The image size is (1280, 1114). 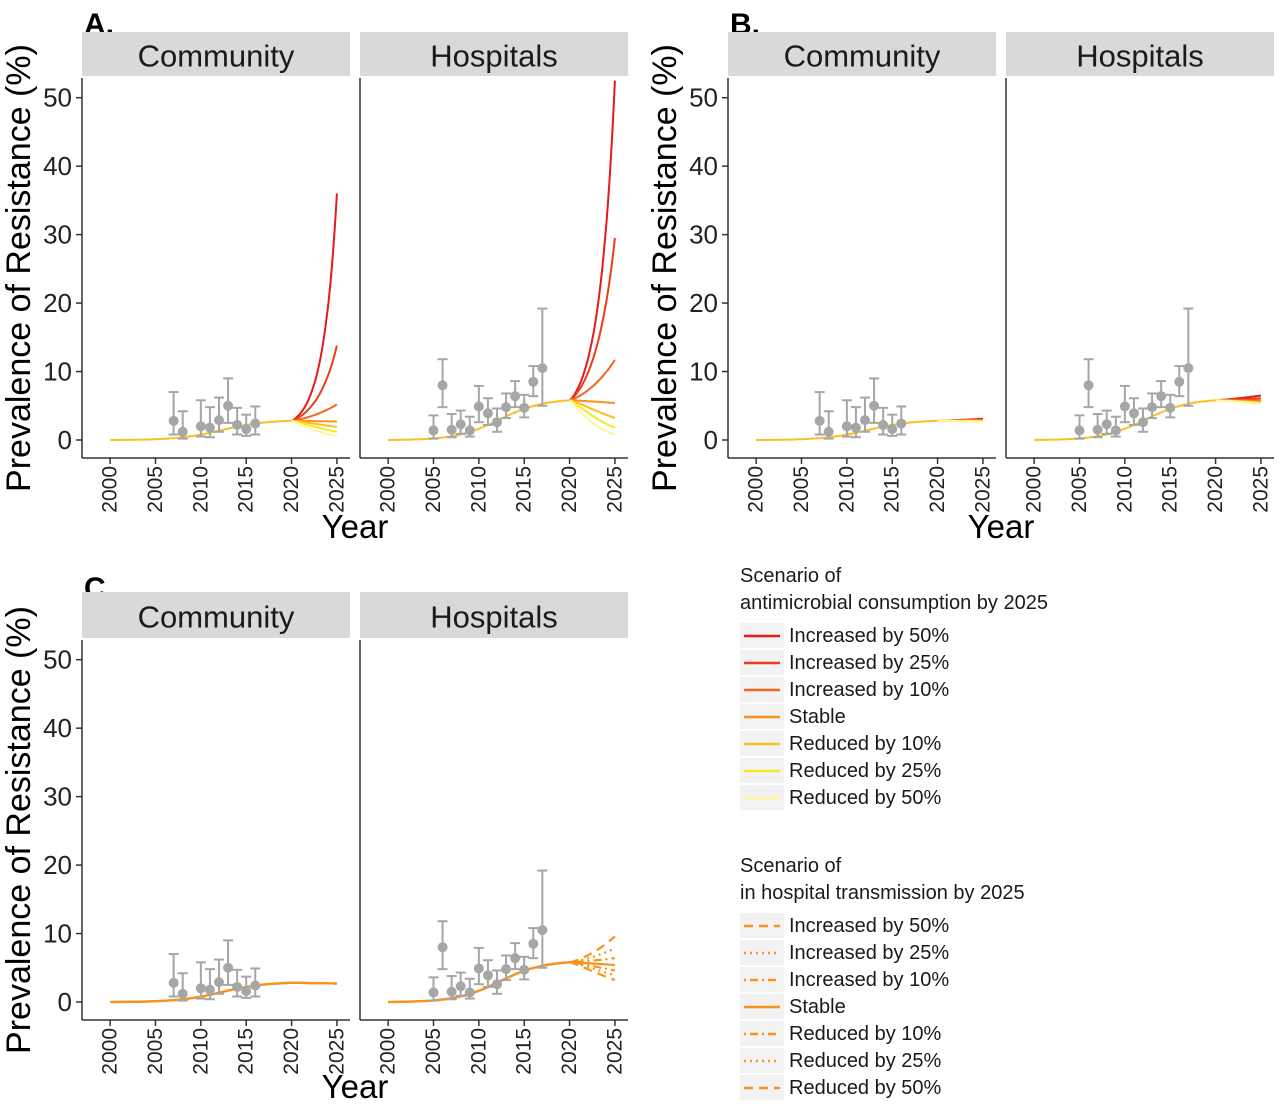 I want to click on legend-item-label: Reduced by 50%, so click(x=865, y=1088).